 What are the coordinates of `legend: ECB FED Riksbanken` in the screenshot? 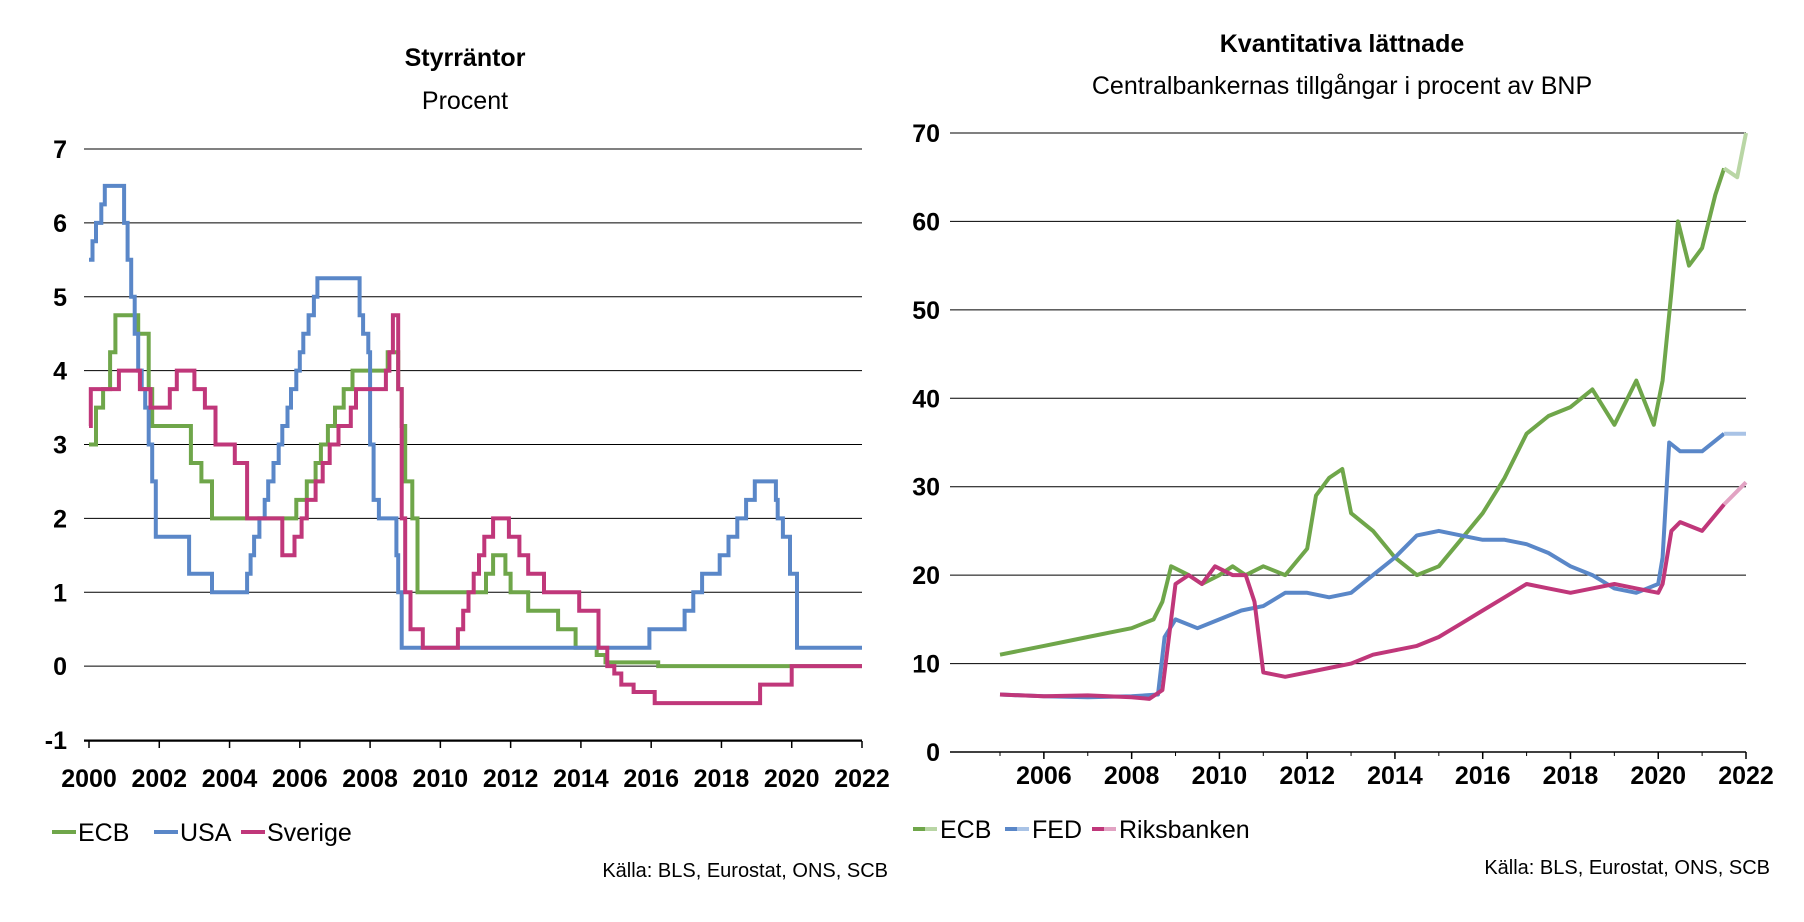 It's located at (1081, 830).